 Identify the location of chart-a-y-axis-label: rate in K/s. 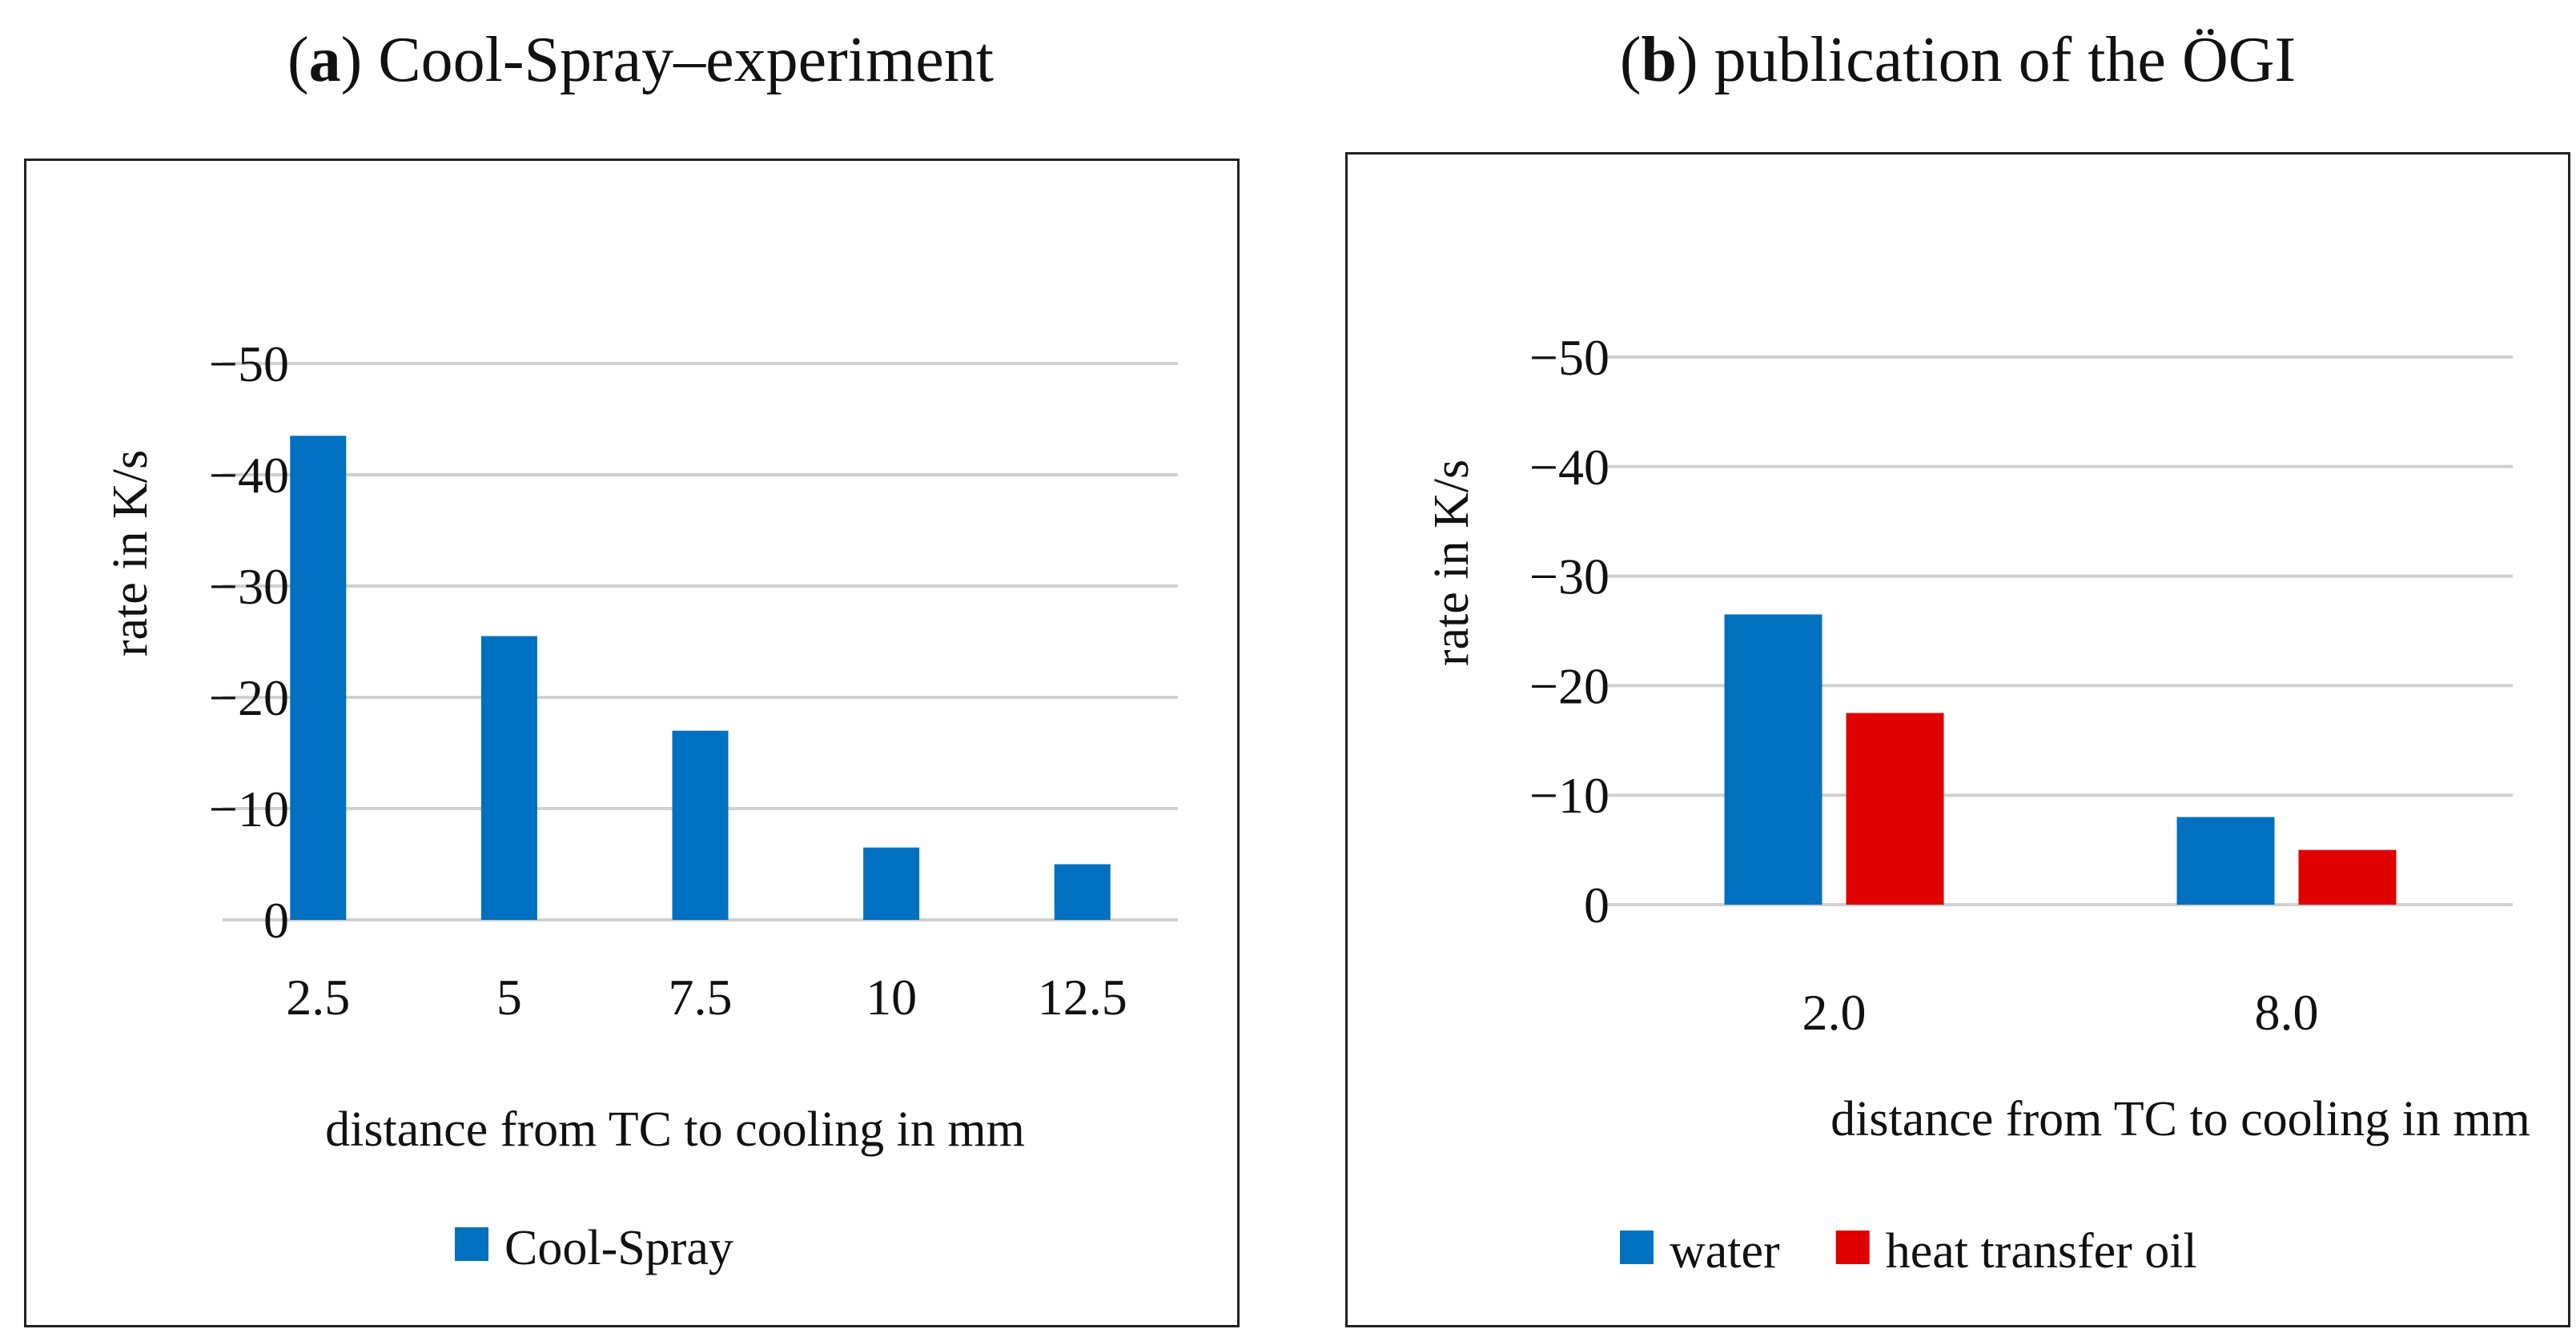
(130, 553).